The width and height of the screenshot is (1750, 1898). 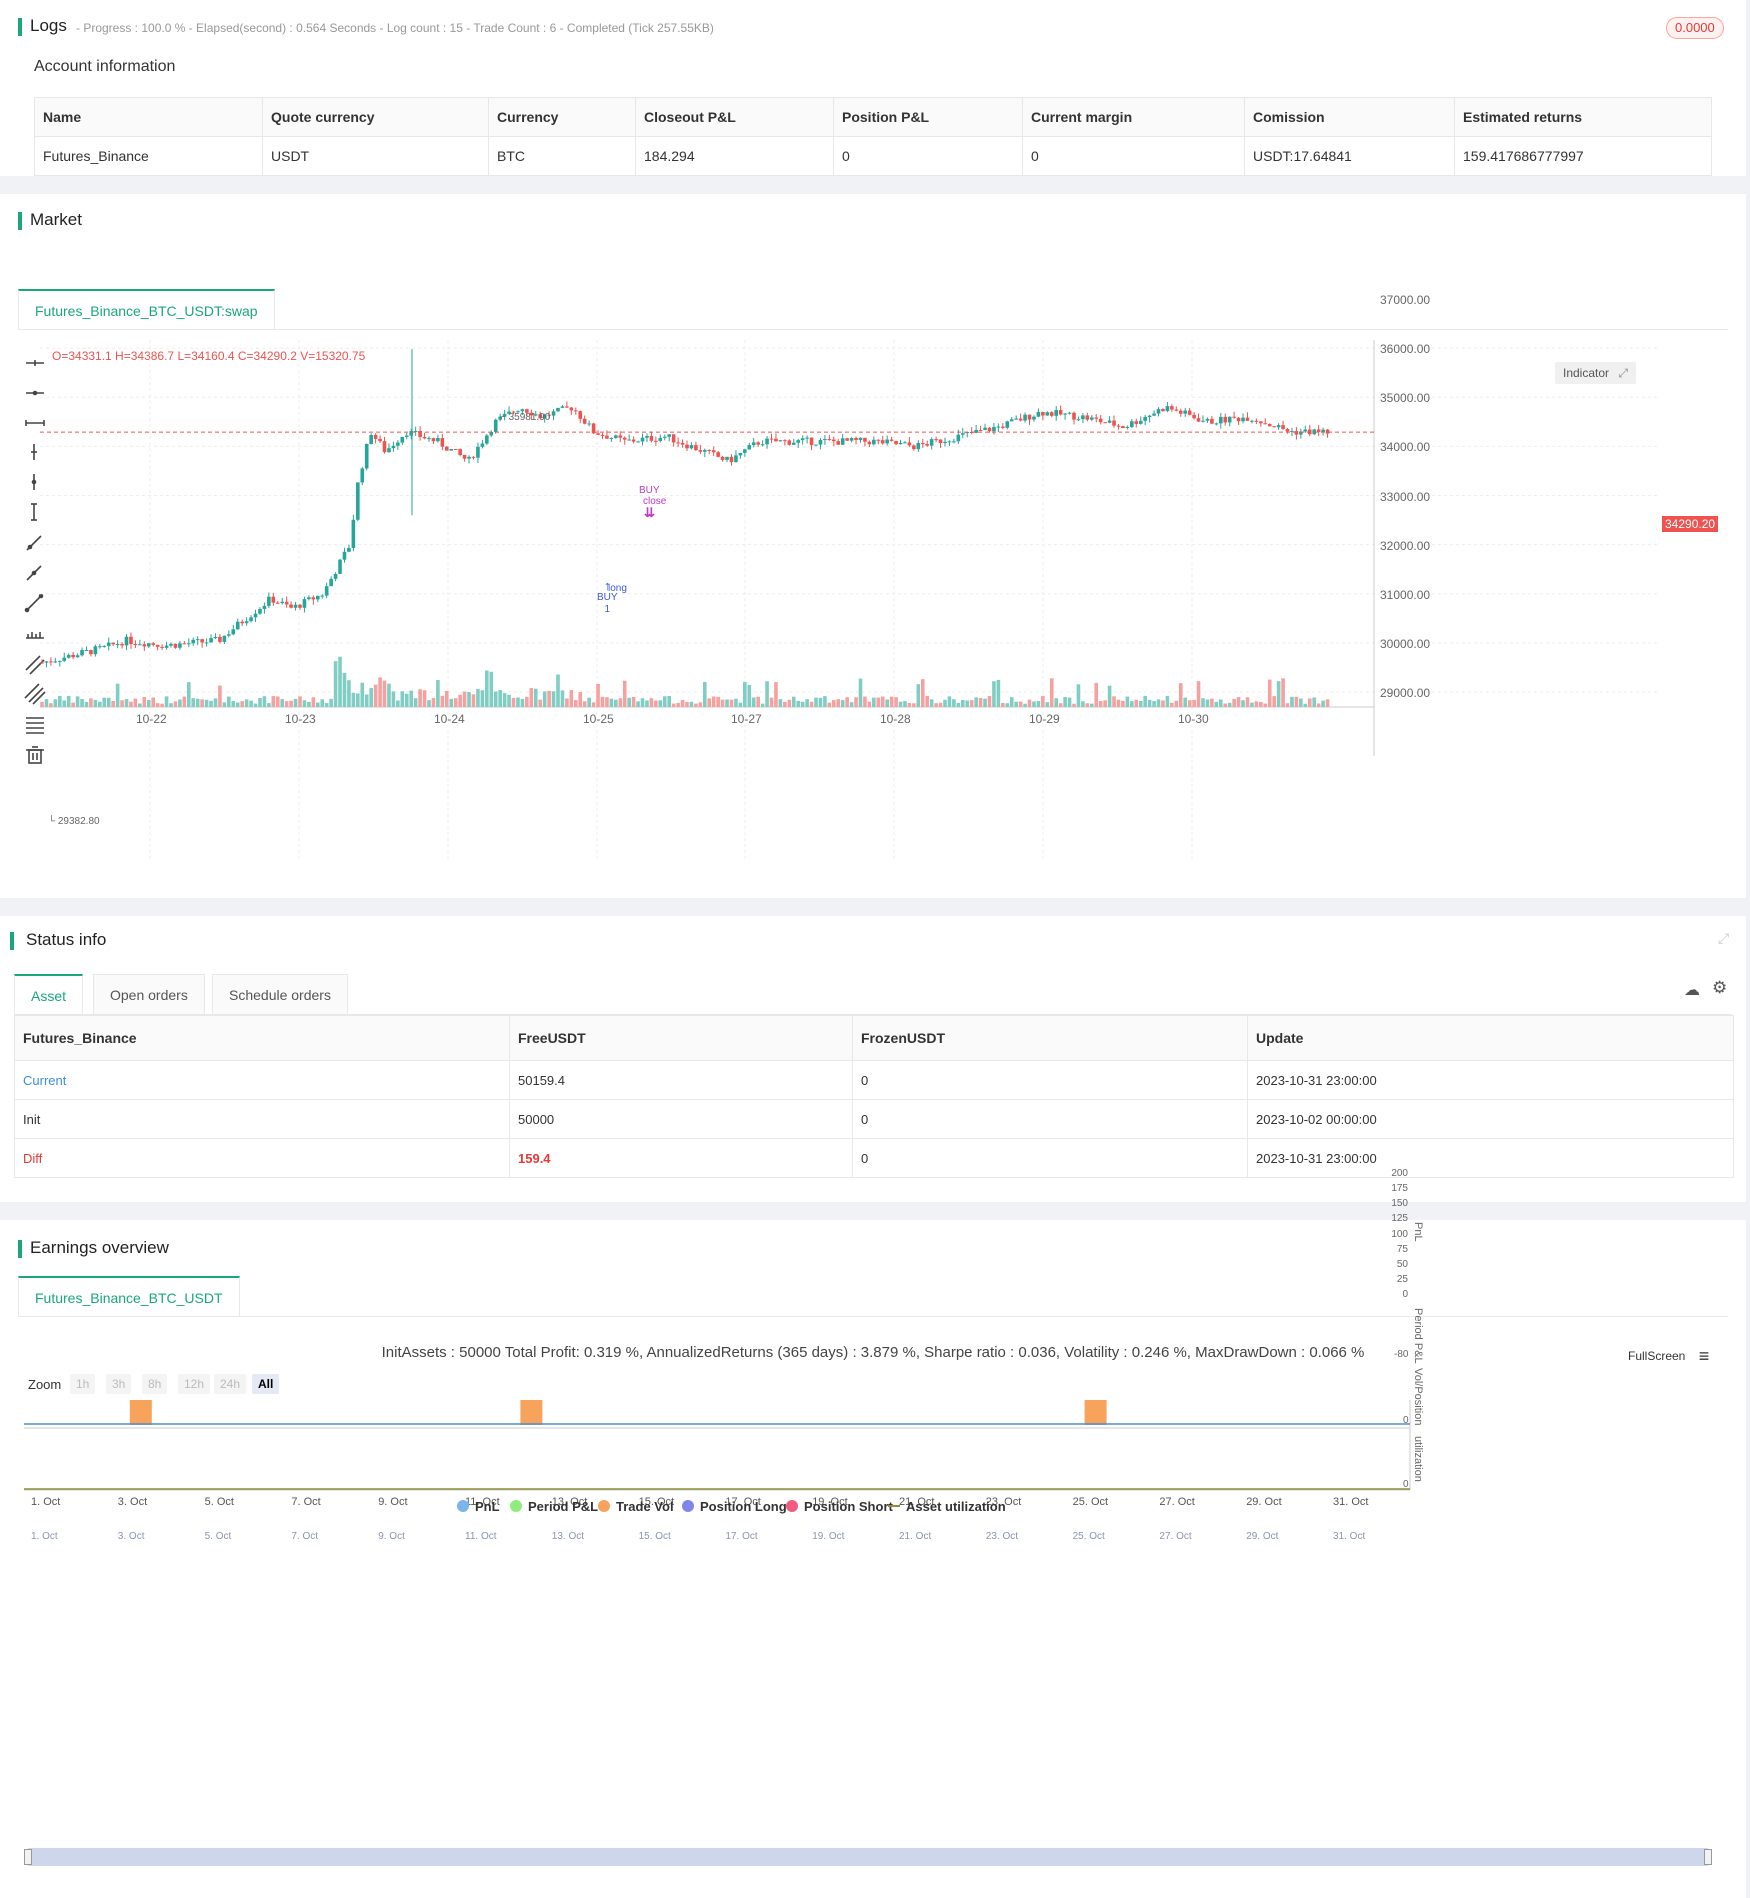 What do you see at coordinates (28, 1857) in the screenshot?
I see `navigator-handle-left` at bounding box center [28, 1857].